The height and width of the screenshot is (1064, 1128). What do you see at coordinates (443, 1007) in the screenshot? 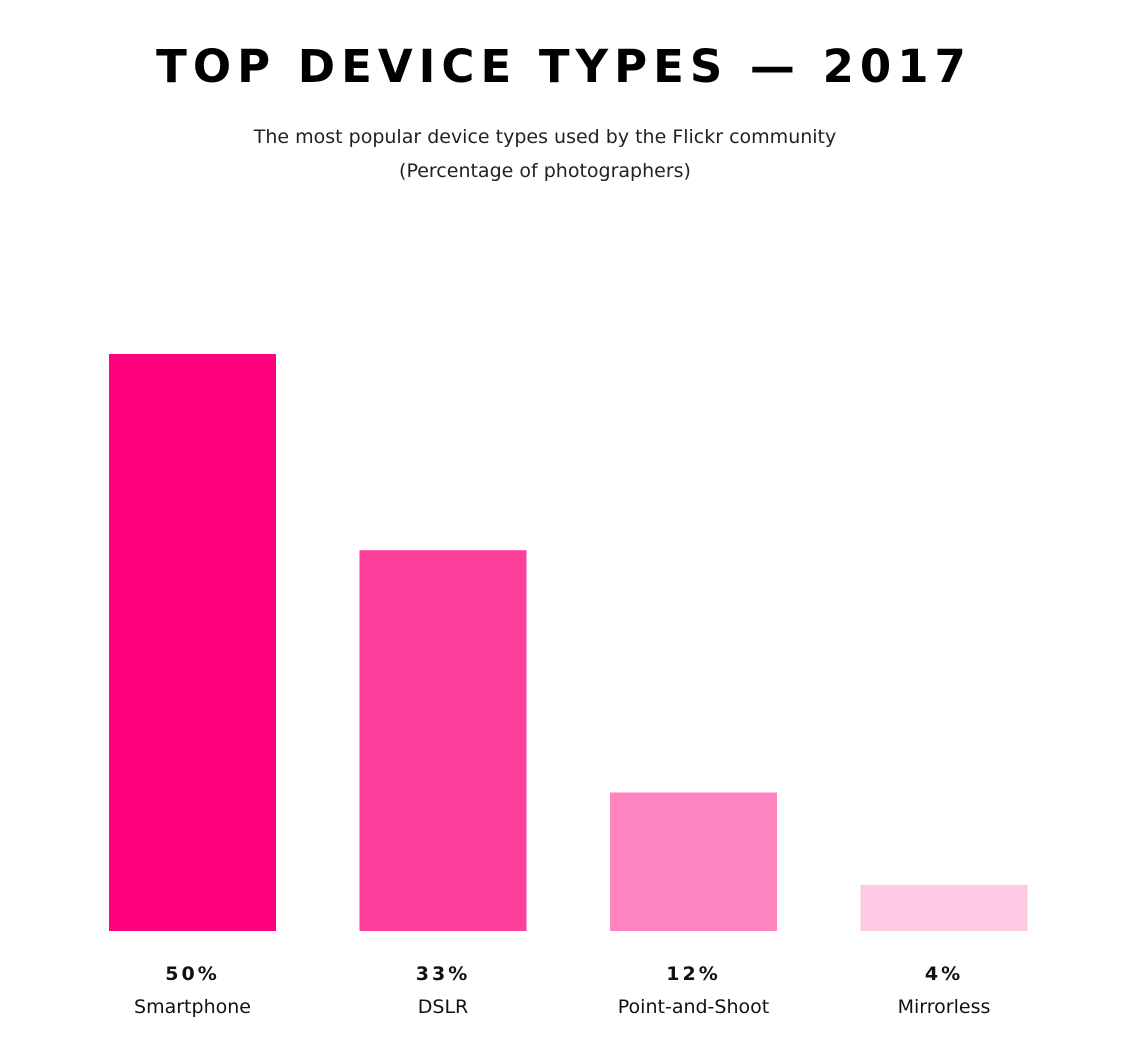
I see `category-label-dslr: DSLR` at bounding box center [443, 1007].